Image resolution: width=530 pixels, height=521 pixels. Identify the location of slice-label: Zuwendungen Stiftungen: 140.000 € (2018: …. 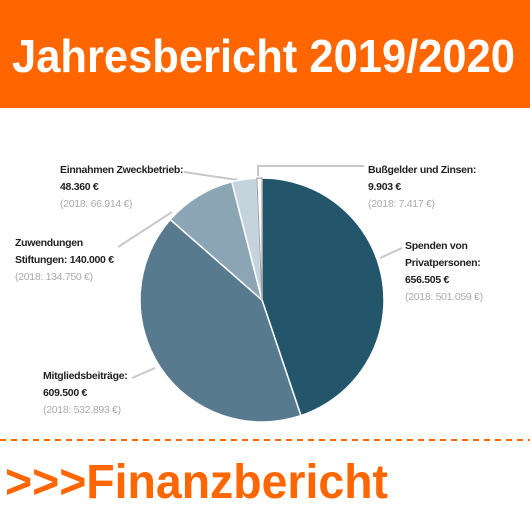
(70, 260).